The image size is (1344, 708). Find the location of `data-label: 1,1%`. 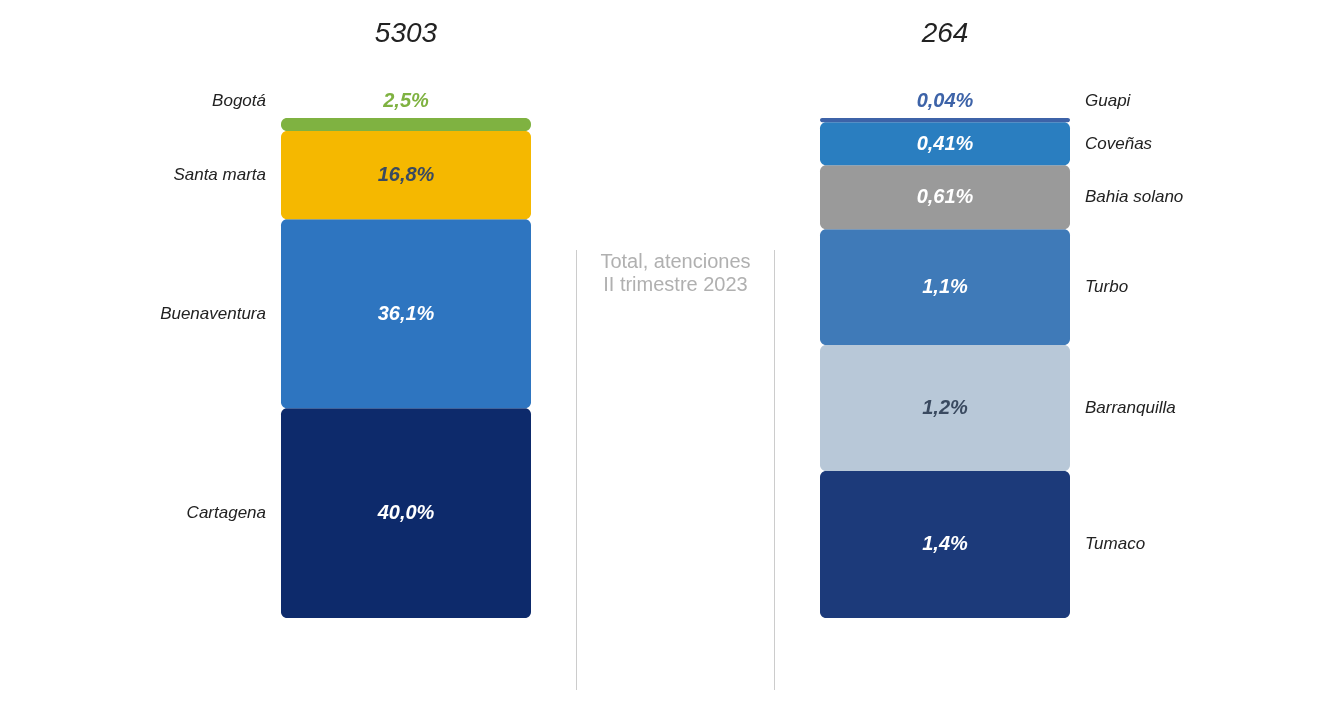

data-label: 1,1% is located at coordinates (945, 286).